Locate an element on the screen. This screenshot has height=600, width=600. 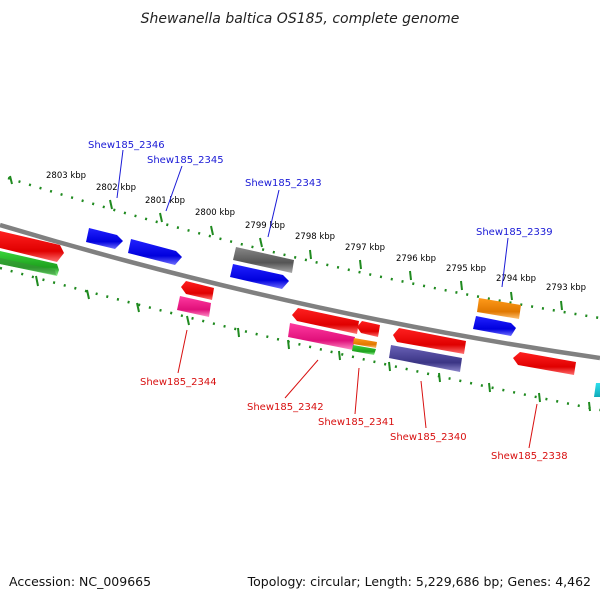
gene-label-shew185-2344: Shew185_2344 is located at coordinates (178, 382).